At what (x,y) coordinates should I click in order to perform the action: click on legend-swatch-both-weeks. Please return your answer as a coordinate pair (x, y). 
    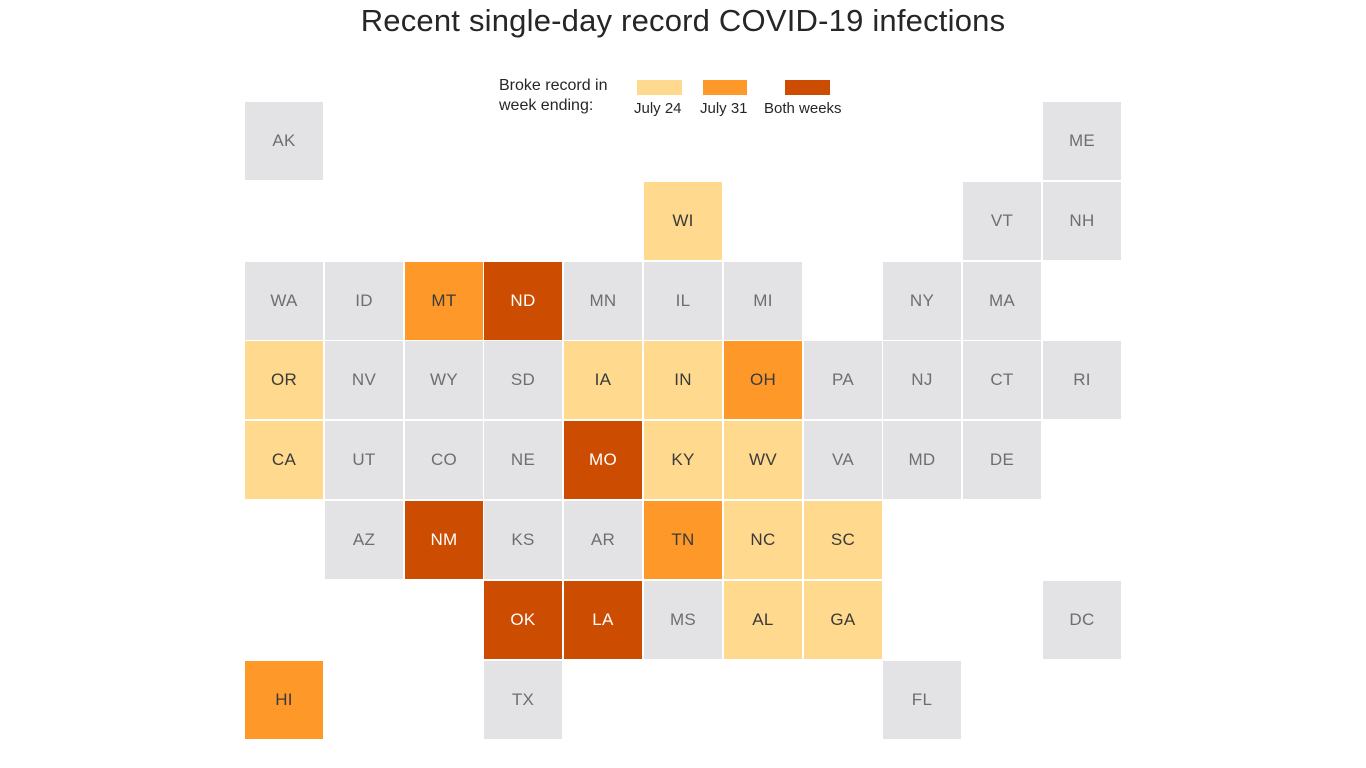
    Looking at the image, I should click on (807, 87).